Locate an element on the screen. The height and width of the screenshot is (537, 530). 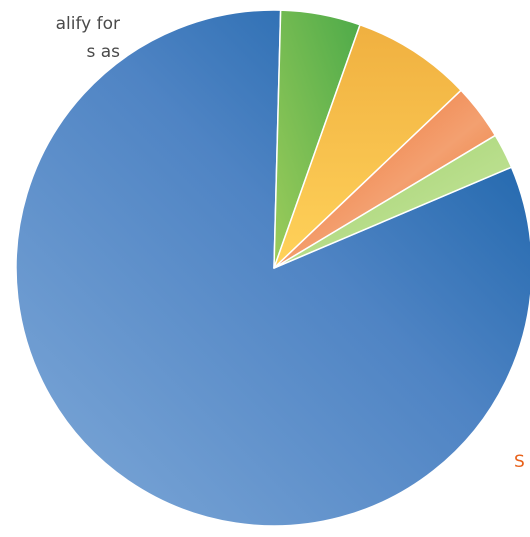
pie-slice-light-green is located at coordinates (393, 201).